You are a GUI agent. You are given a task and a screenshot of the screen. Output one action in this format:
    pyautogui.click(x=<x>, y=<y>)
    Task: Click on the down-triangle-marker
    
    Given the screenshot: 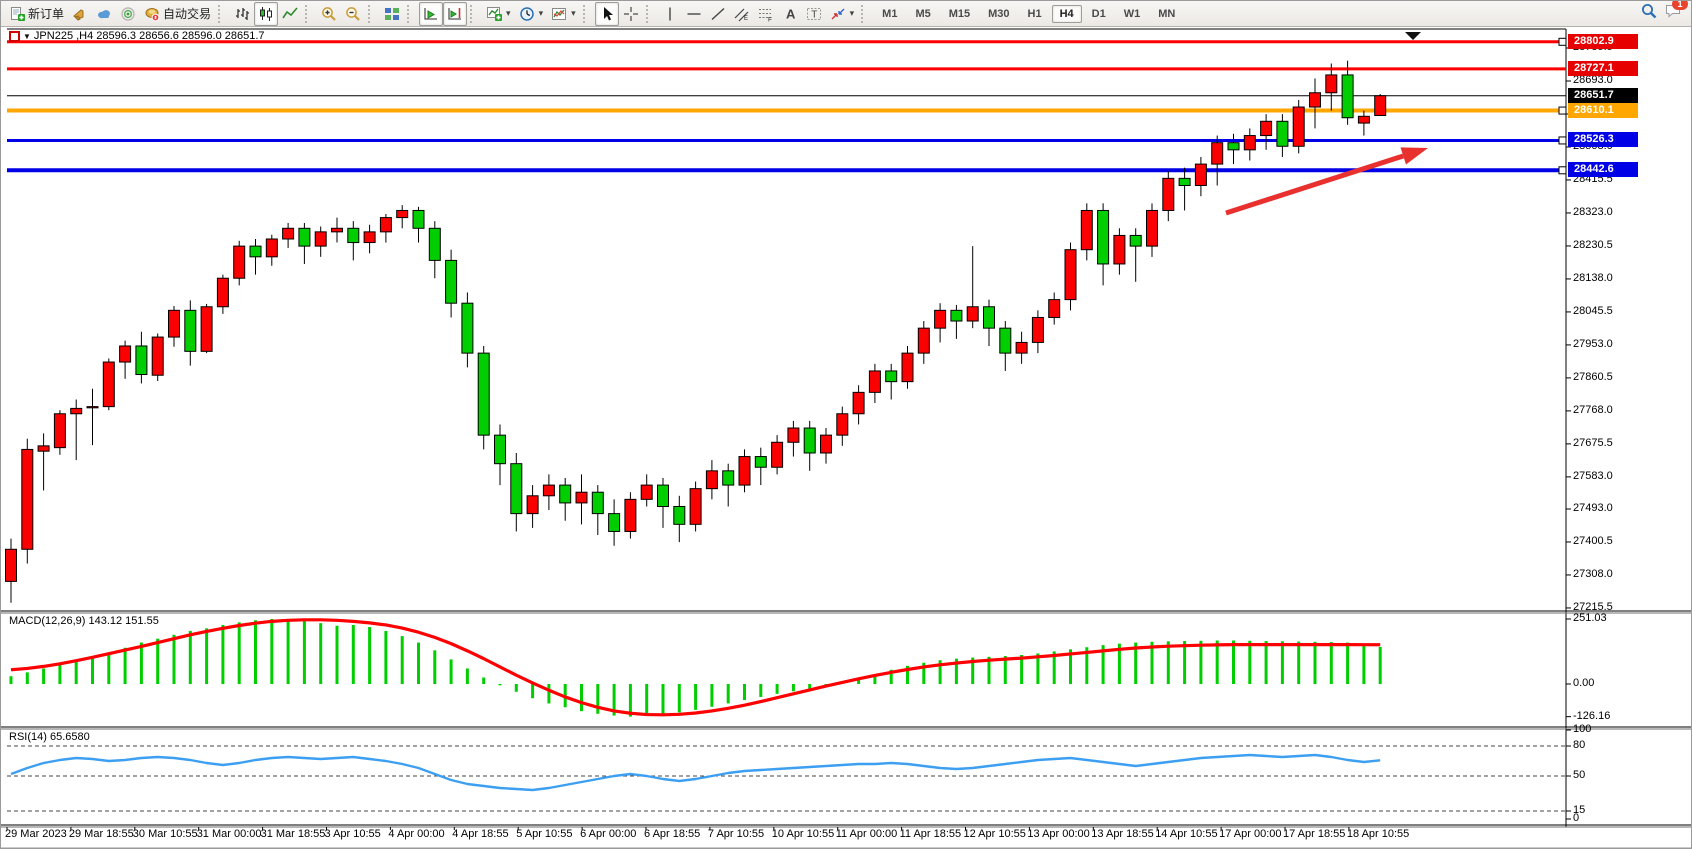 What is the action you would take?
    pyautogui.click(x=1413, y=36)
    